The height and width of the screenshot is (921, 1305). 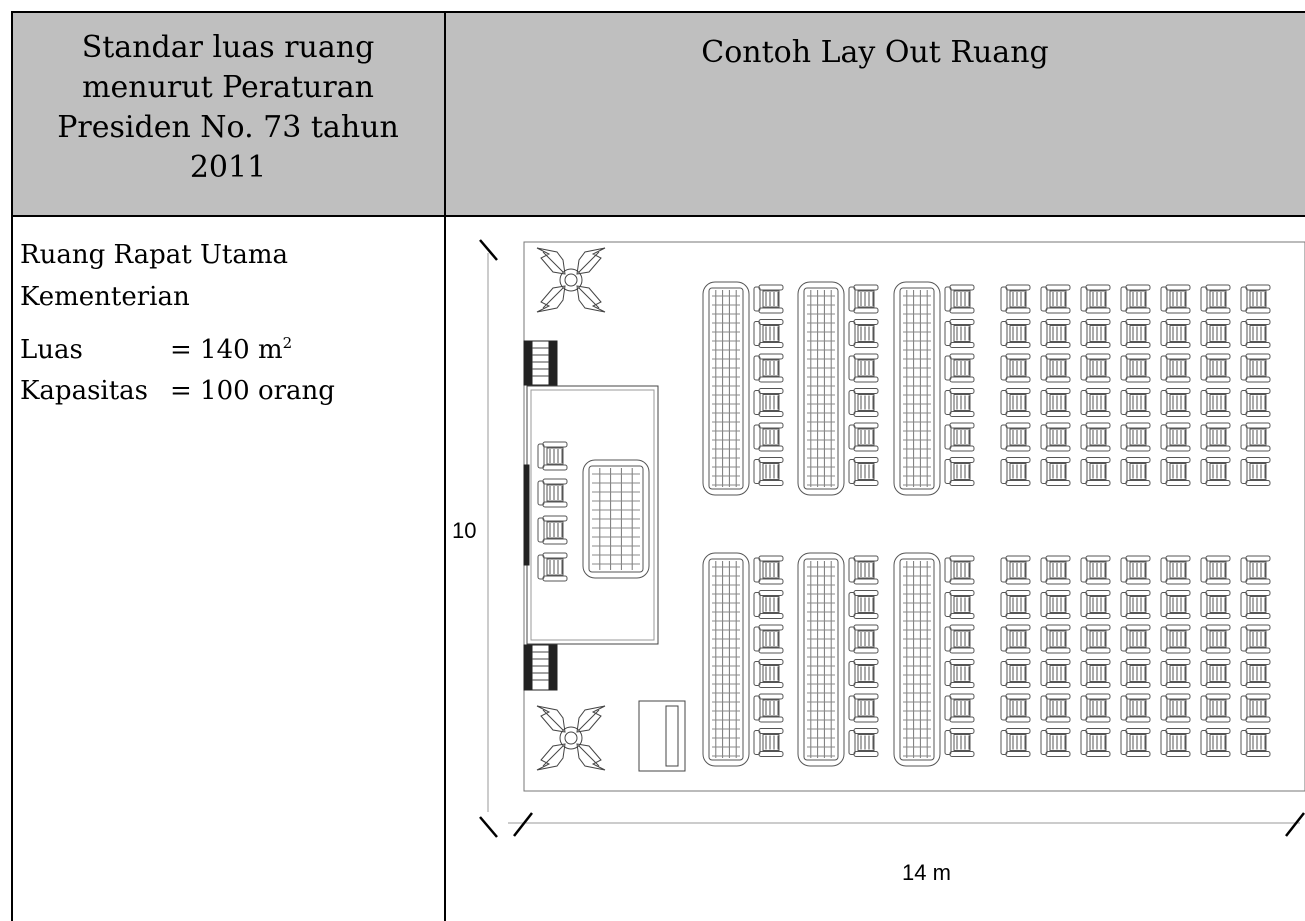 What do you see at coordinates (1175, 368) in the screenshot?
I see `upper-chair-c8-r3` at bounding box center [1175, 368].